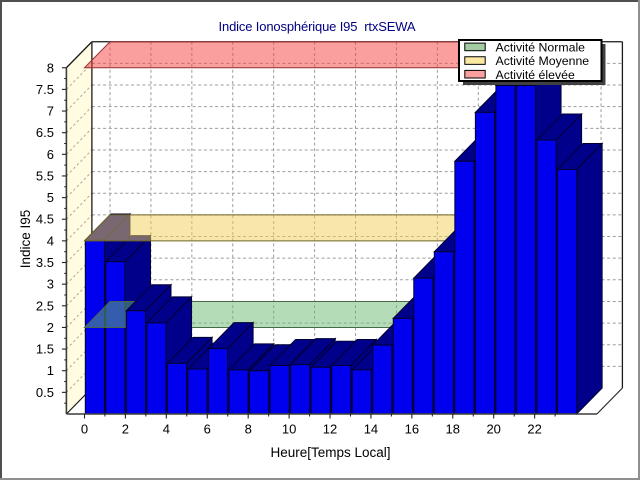 The height and width of the screenshot is (485, 640). Describe the element at coordinates (534, 429) in the screenshot. I see `svg-text: 22` at that location.